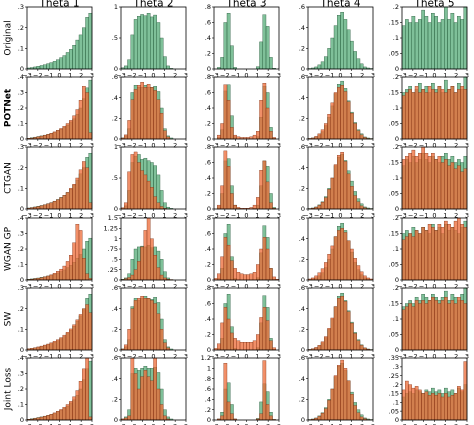 The image size is (474, 425). I want to click on panel-wgan-gp-theta-1: −3 −2 −1 0 1 2 30.1.2.3.4, so click(56, 252).